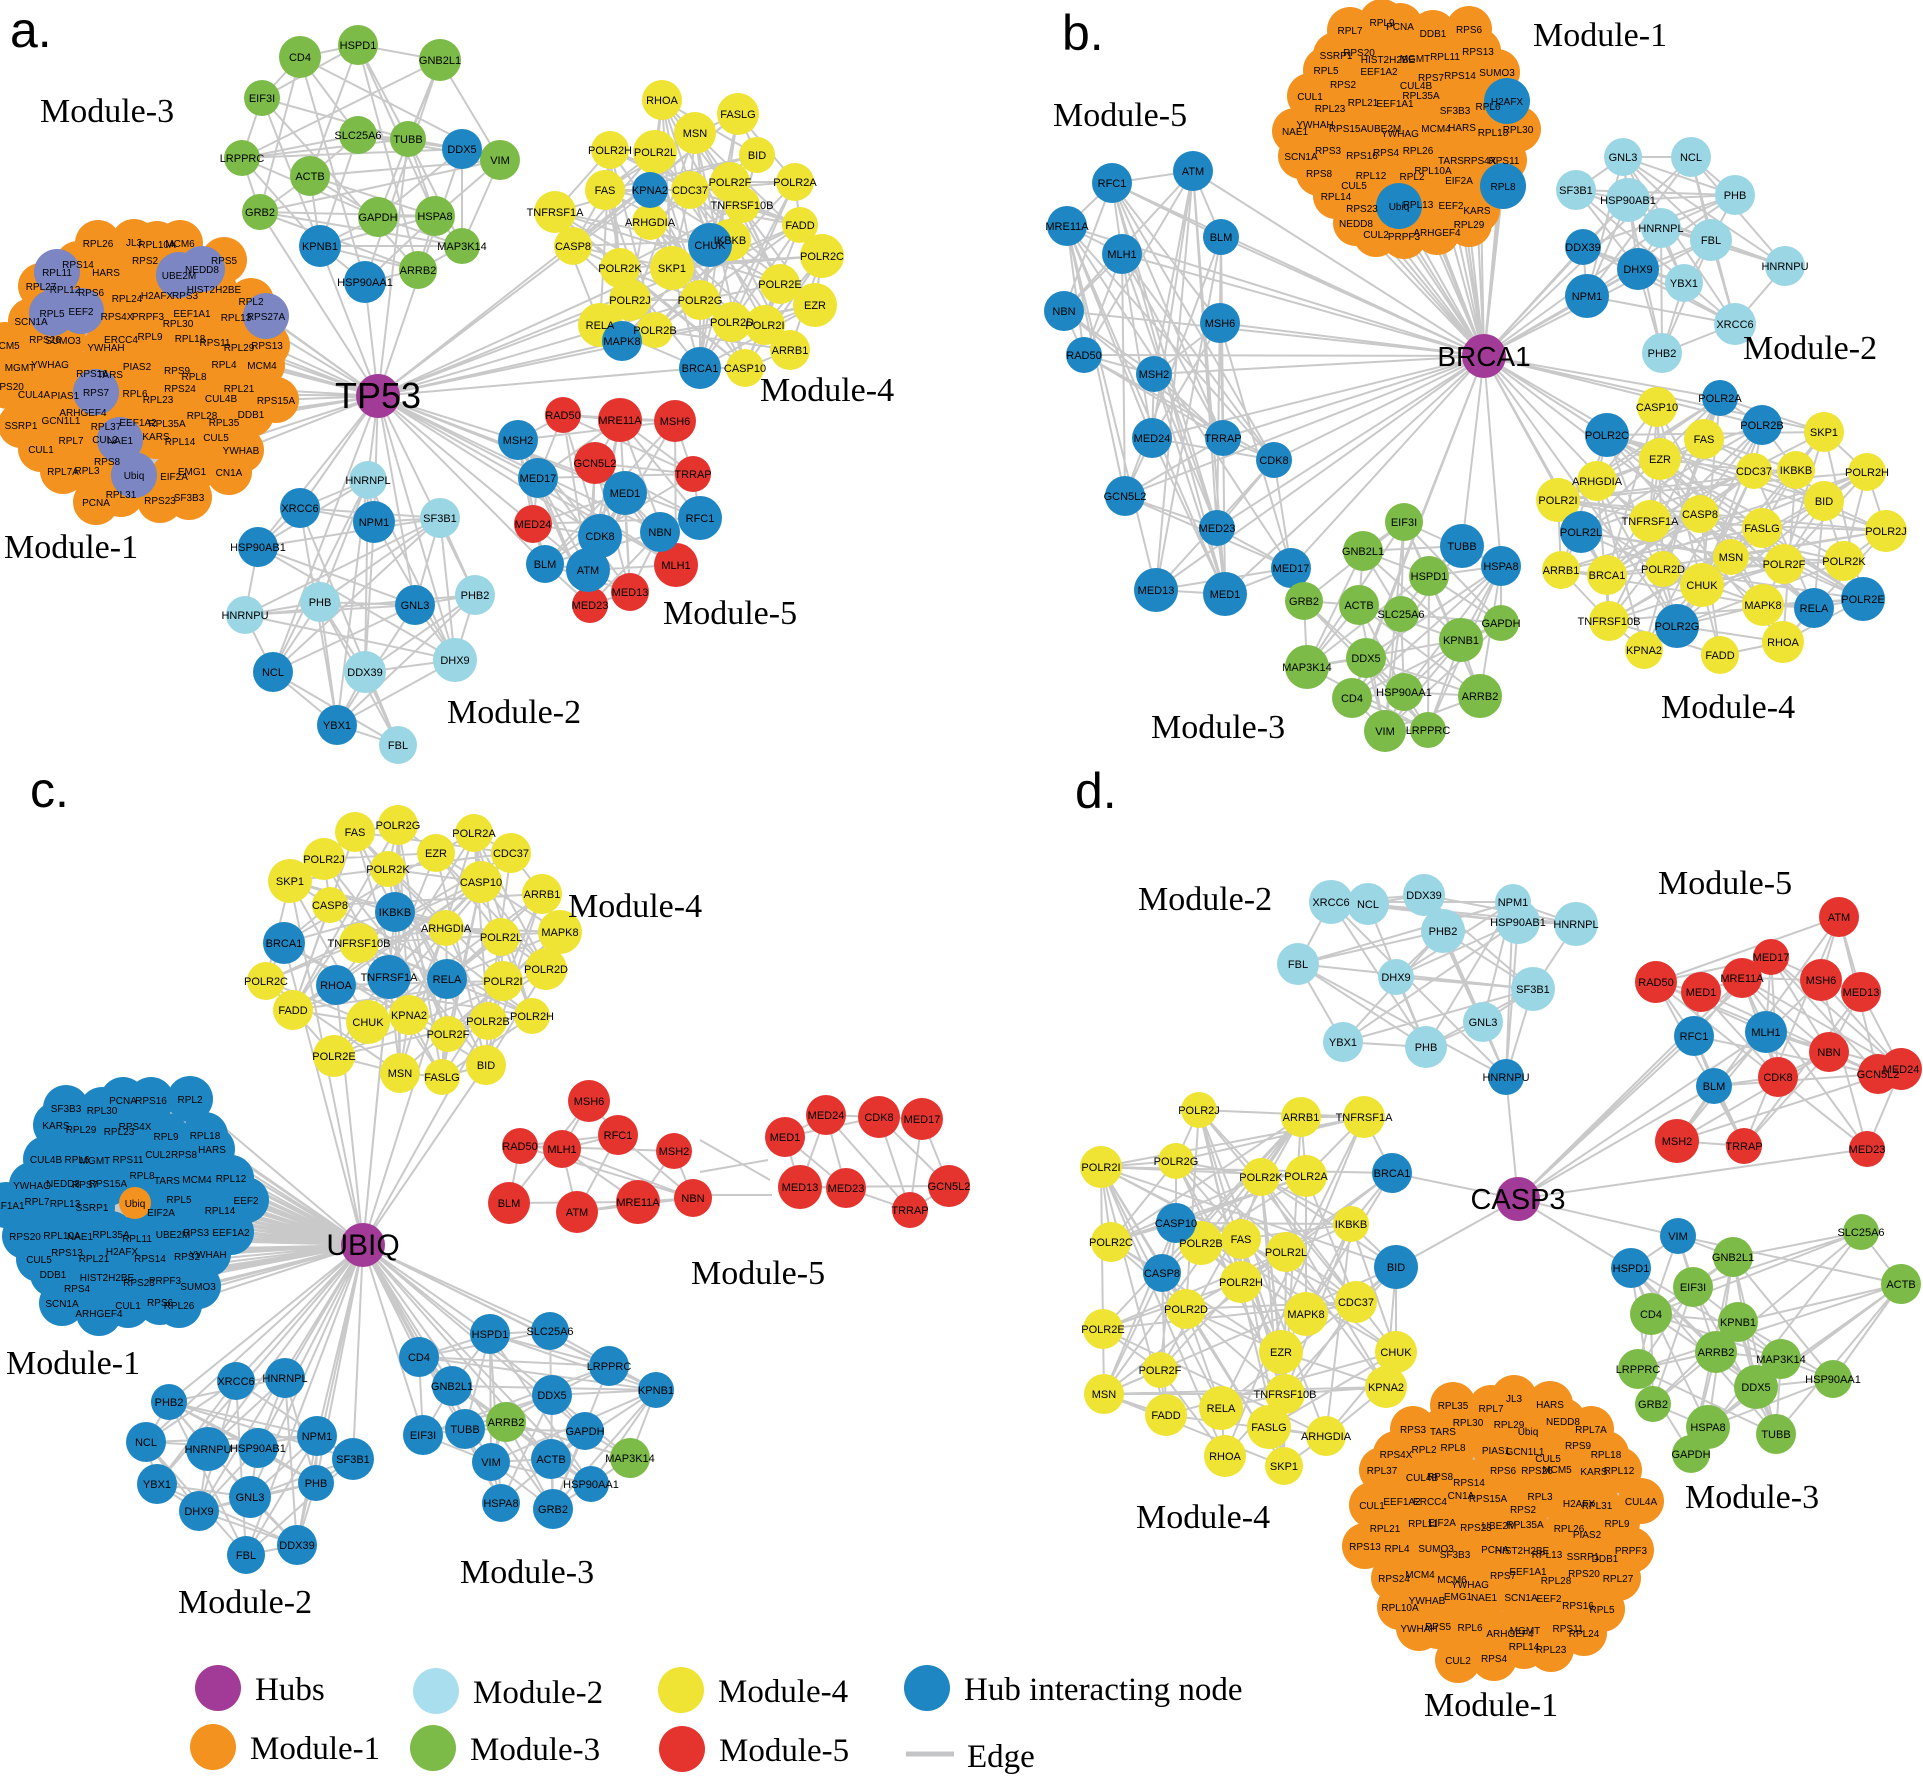  What do you see at coordinates (1437, 233) in the screenshot?
I see `svg-text: ARHGEF4` at bounding box center [1437, 233].